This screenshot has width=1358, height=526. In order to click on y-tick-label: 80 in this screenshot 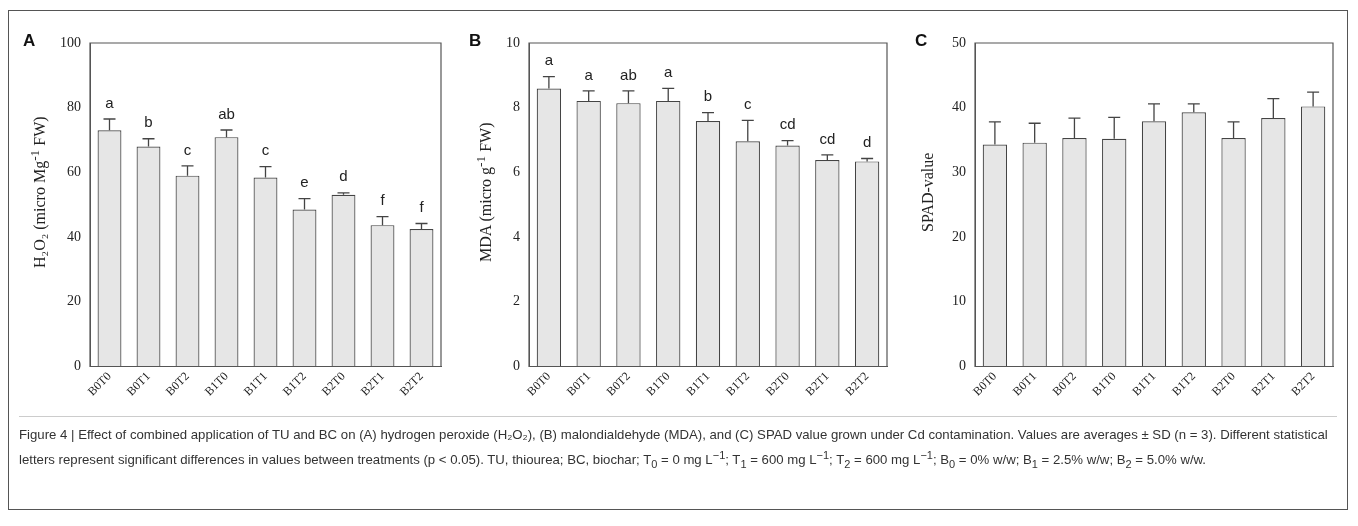, I will do `click(74, 107)`.